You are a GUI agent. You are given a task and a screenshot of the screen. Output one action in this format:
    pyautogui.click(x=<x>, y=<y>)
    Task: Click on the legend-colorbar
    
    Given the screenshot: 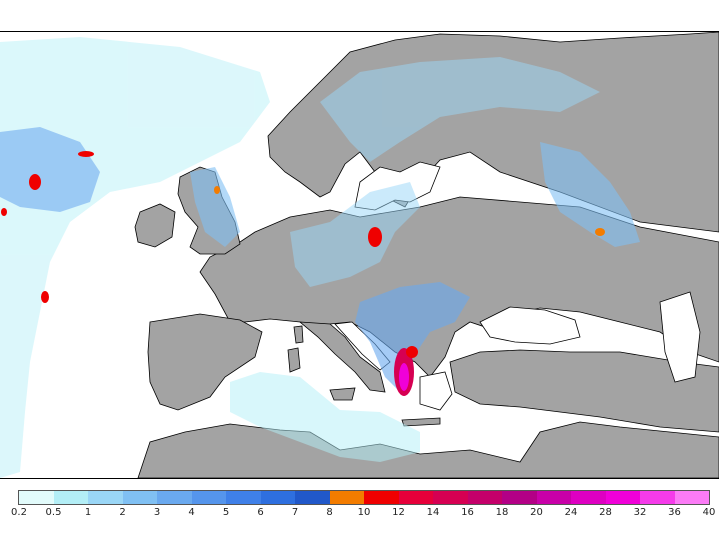 What is the action you would take?
    pyautogui.click(x=364, y=497)
    